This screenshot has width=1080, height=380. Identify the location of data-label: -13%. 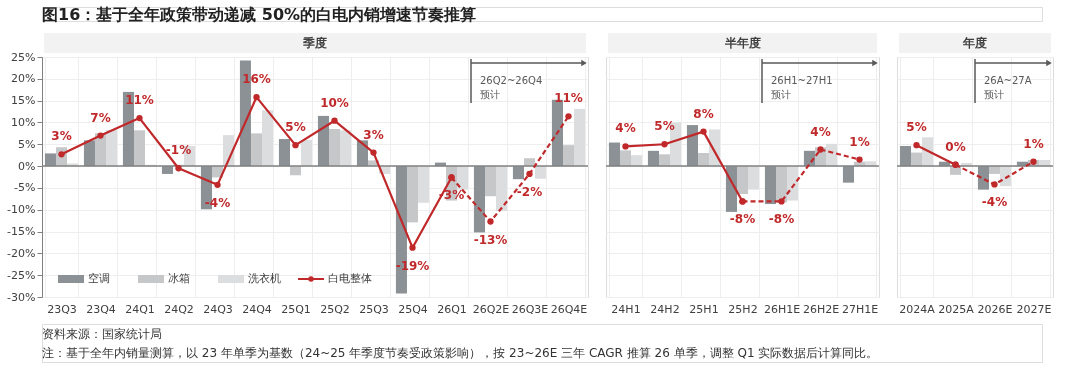
(490, 239).